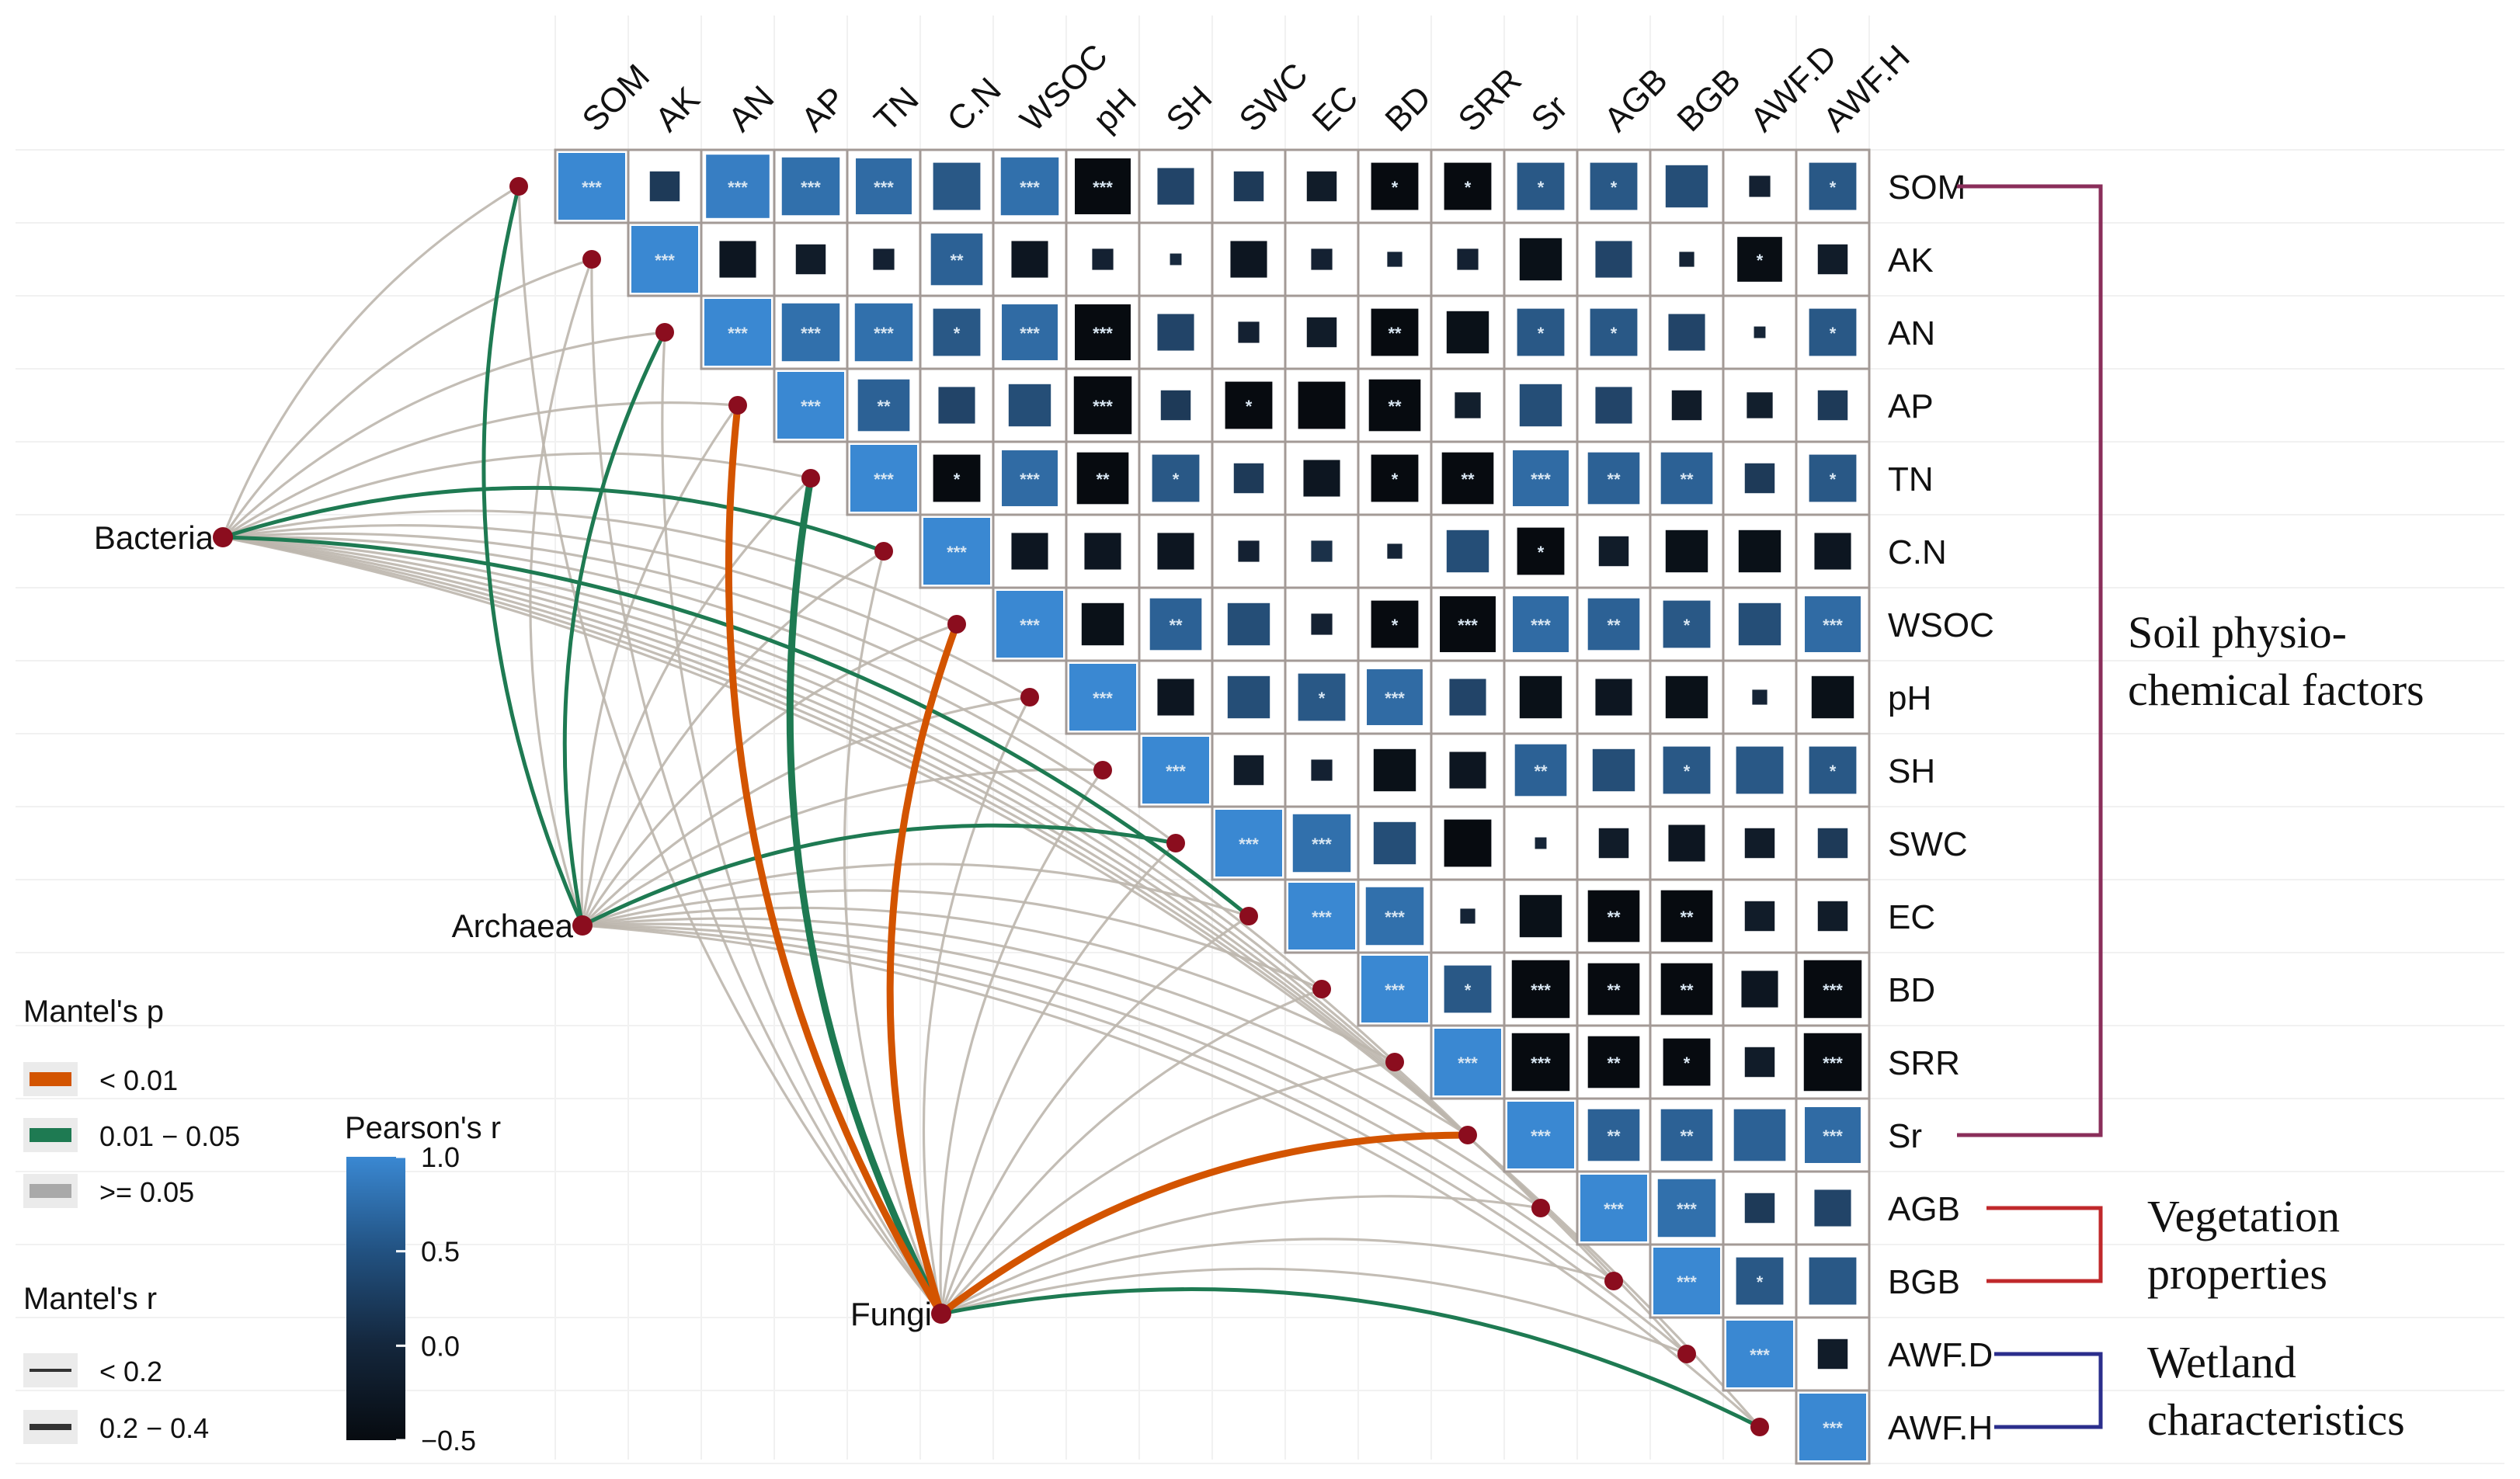 Image resolution: width=2520 pixels, height=1479 pixels. Describe the element at coordinates (1029, 697) in the screenshot. I see `mantel-endpoint-ph` at that location.